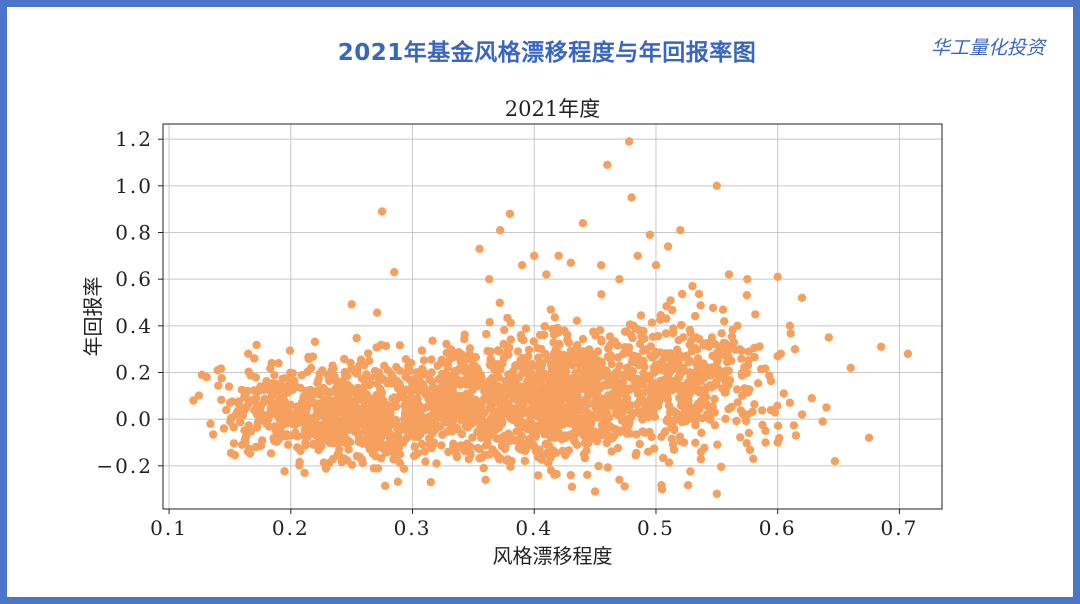  What do you see at coordinates (656, 528) in the screenshot?
I see `x-tick-label: 0.5` at bounding box center [656, 528].